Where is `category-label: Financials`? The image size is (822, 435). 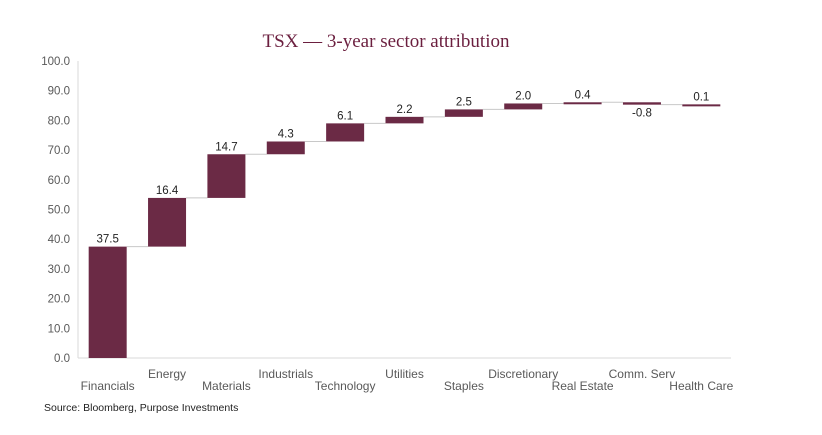 category-label: Financials is located at coordinates (108, 386).